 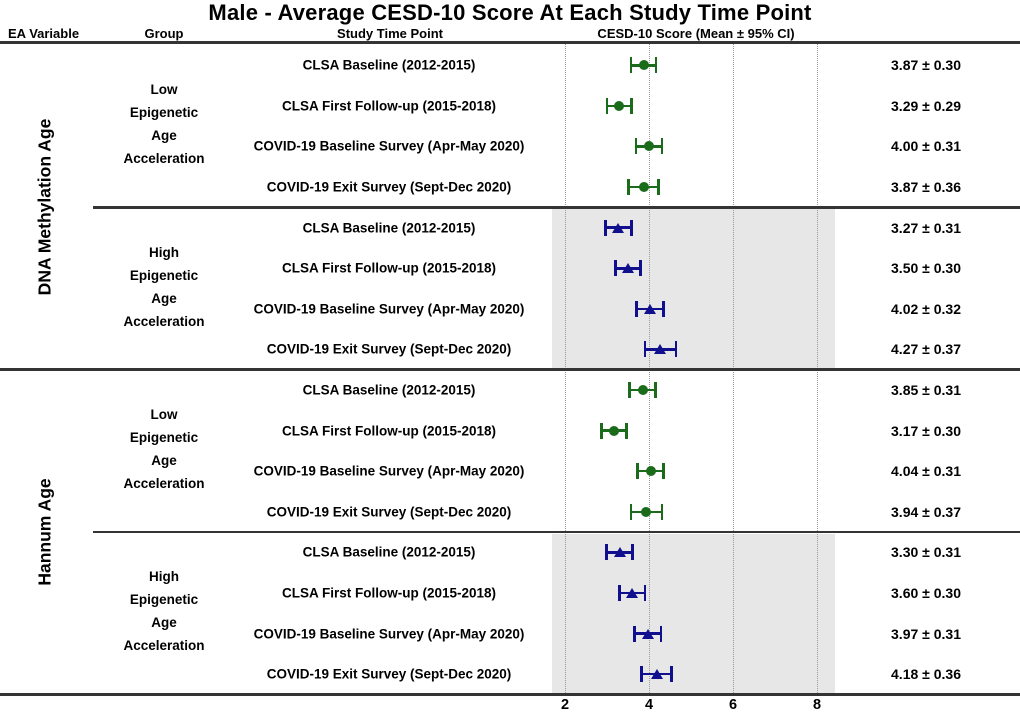 I want to click on ea-variable-label: Hannum Age, so click(x=44, y=532).